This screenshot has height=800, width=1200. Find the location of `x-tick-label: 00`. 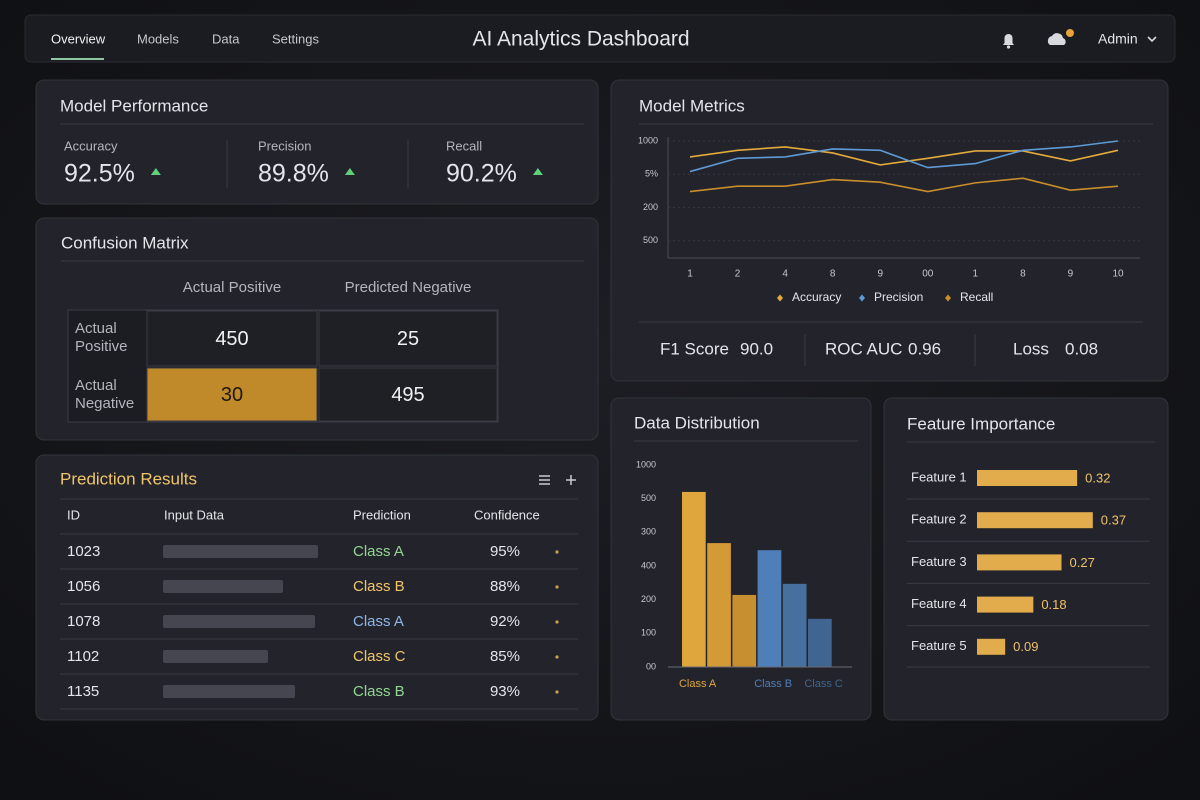

x-tick-label: 00 is located at coordinates (928, 274).